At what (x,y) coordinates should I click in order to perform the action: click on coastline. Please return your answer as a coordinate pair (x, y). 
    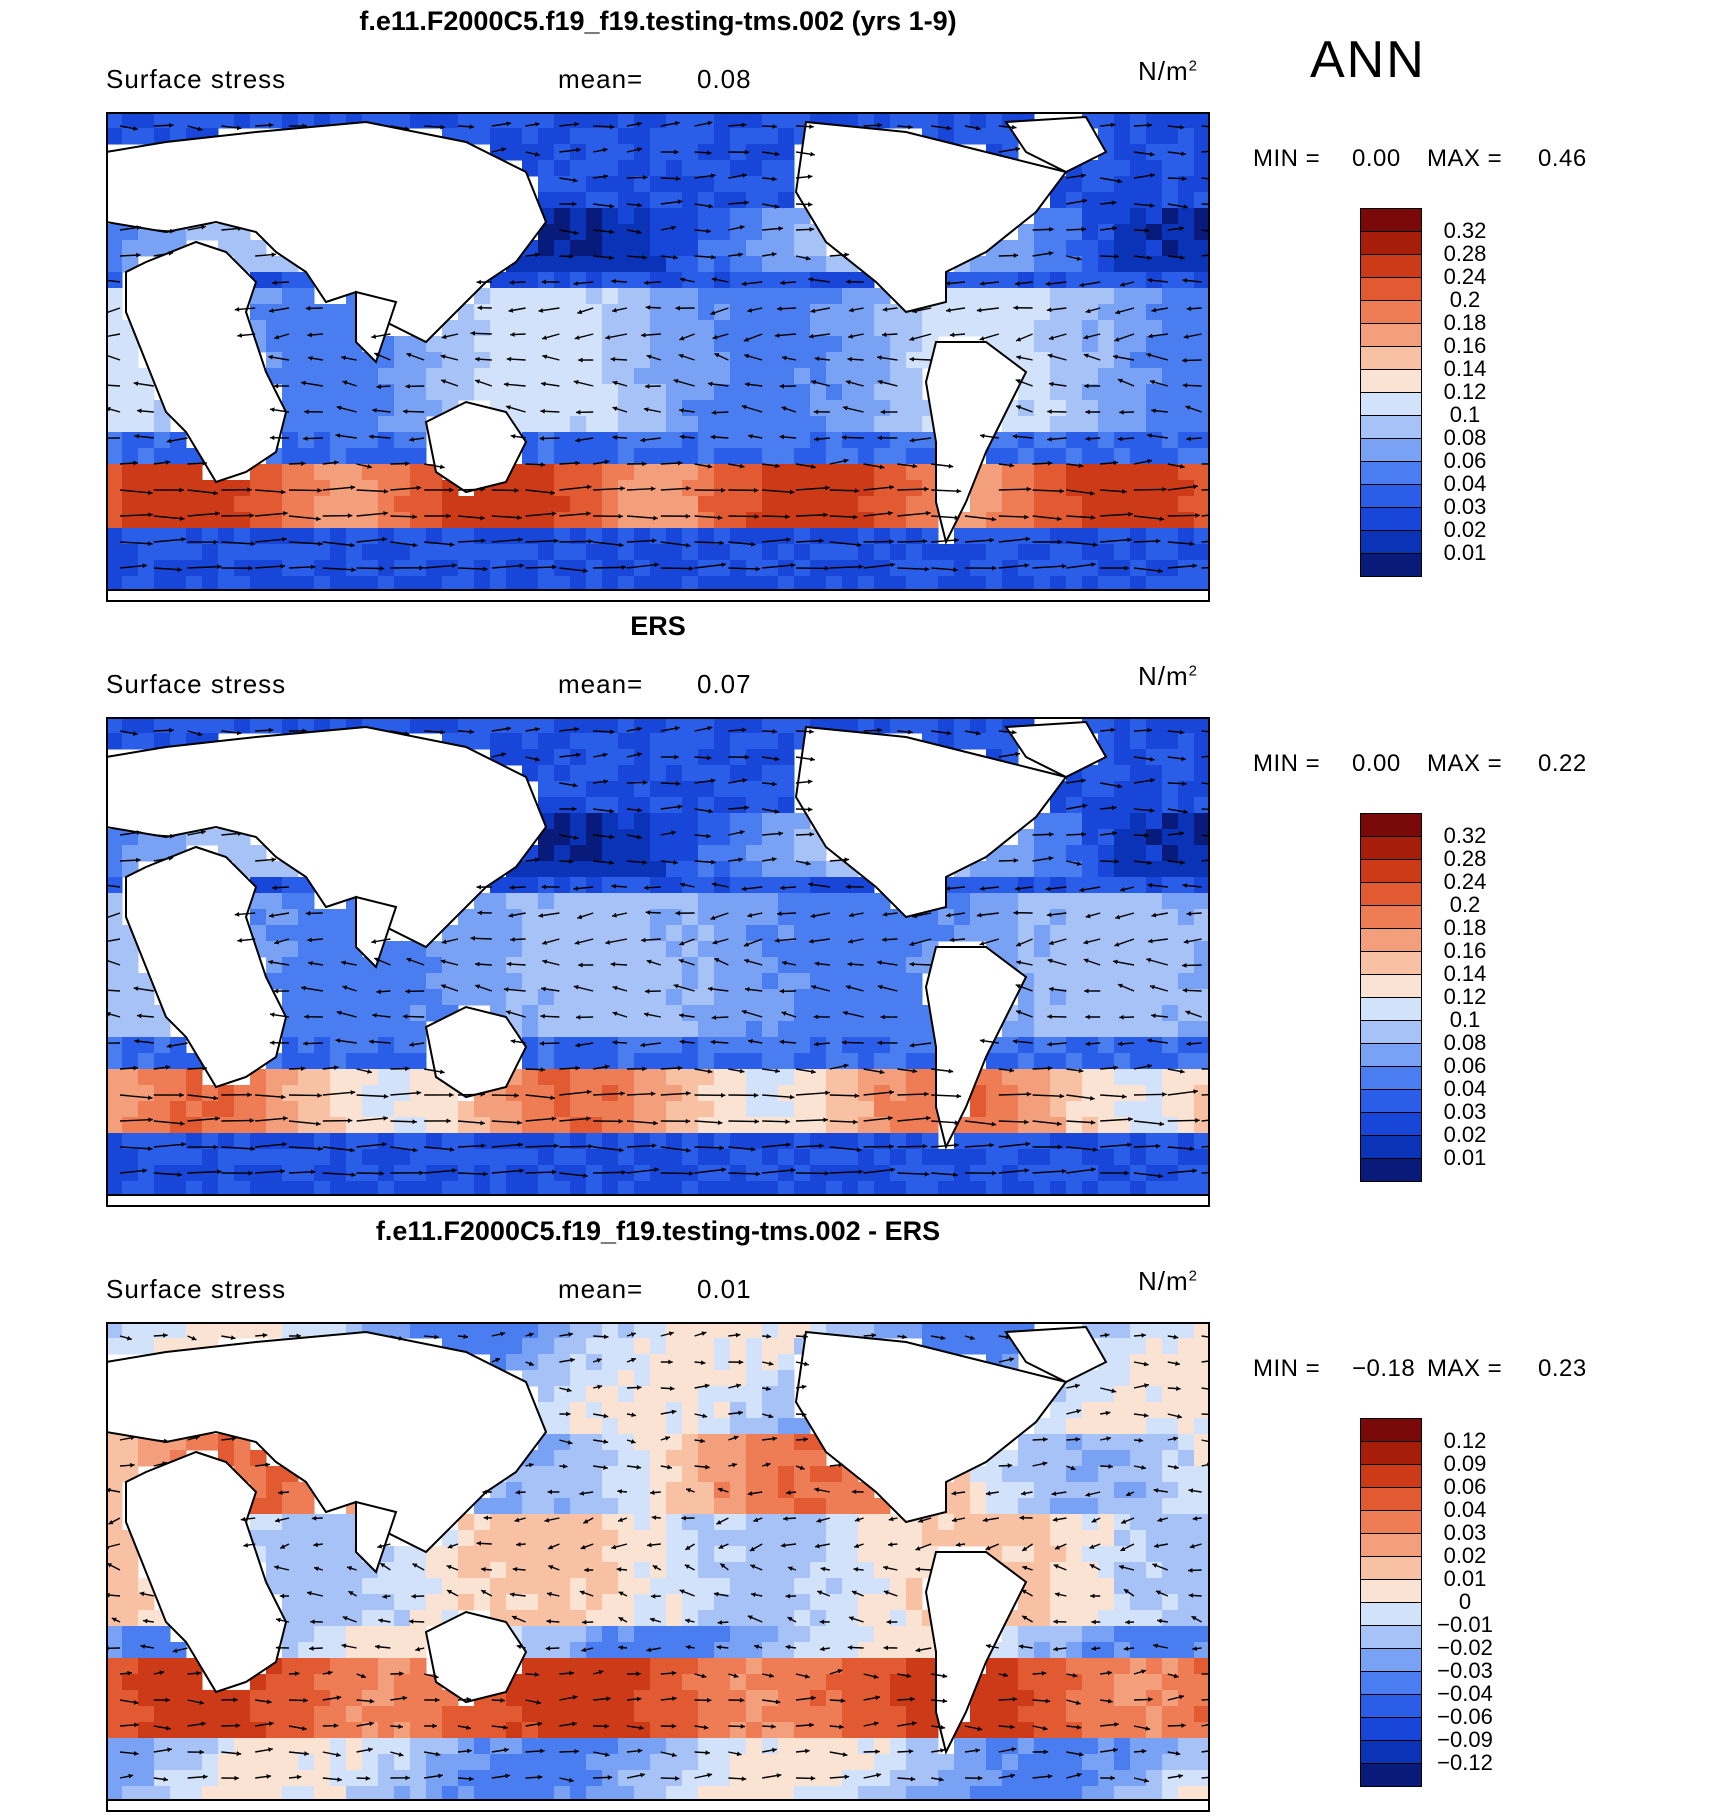
    Looking at the image, I should click on (931, 822).